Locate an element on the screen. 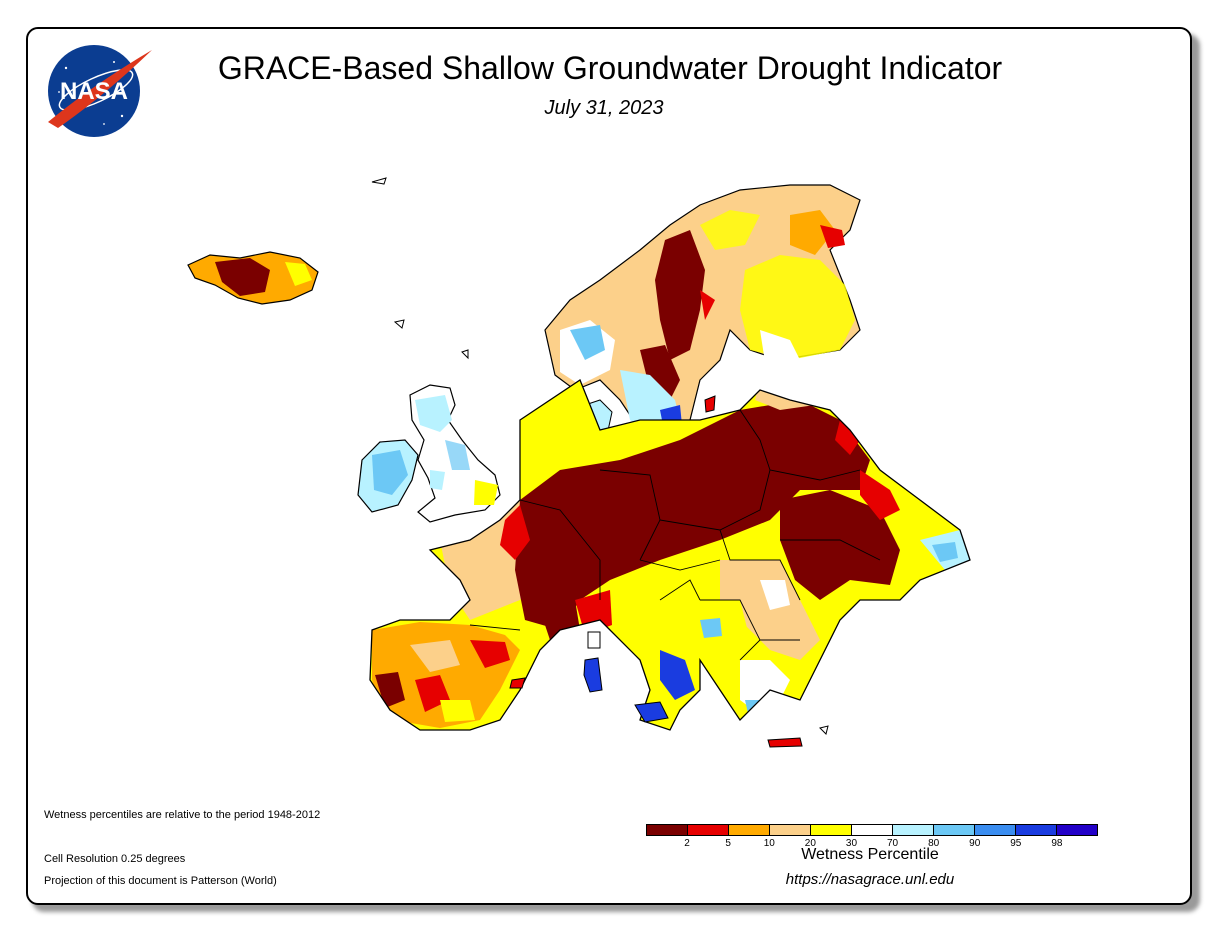 Image resolution: width=1220 pixels, height=943 pixels. region-iceland is located at coordinates (253, 278).